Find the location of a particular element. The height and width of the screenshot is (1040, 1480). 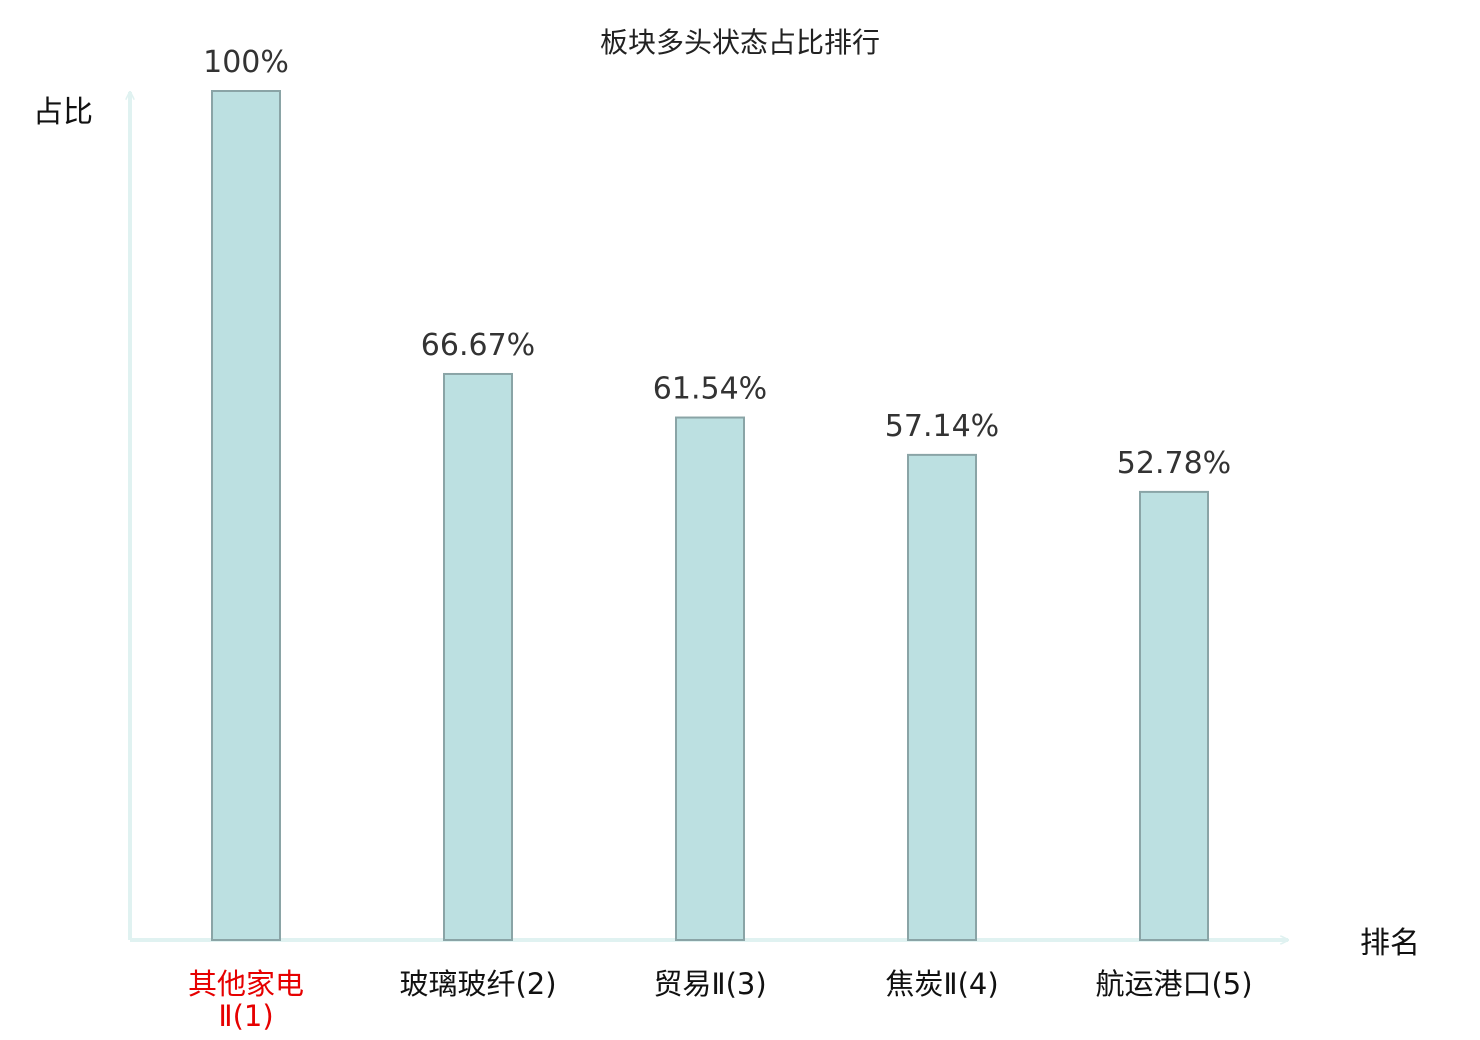

x-tick-label: 其他家电 Ⅱ(1) is located at coordinates (246, 1000).